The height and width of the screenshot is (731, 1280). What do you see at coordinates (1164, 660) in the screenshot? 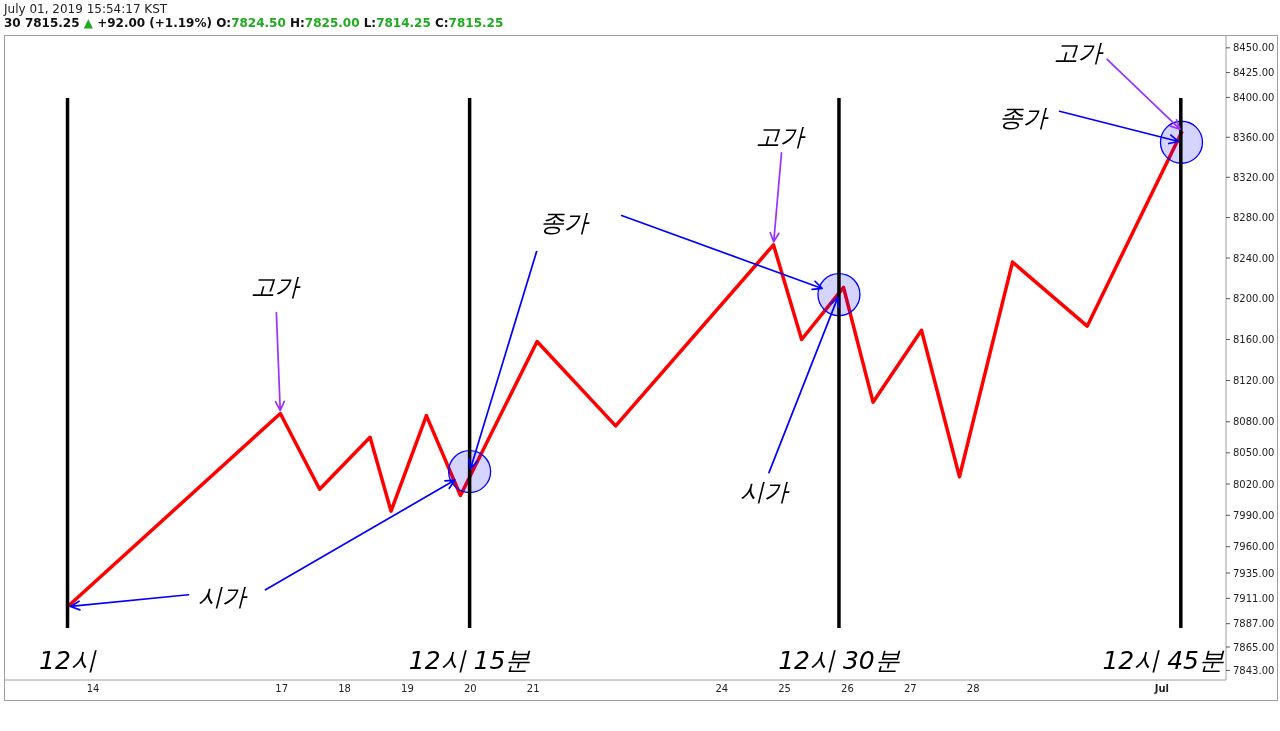
I see `ref-line-label: 12시 45분` at bounding box center [1164, 660].